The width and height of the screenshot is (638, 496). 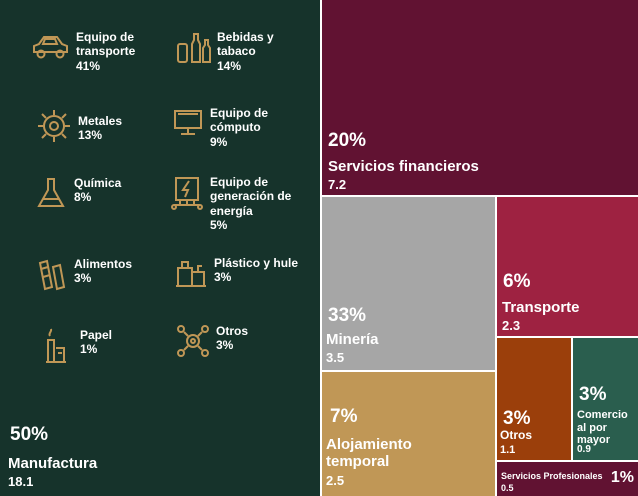 What do you see at coordinates (52, 275) in the screenshot?
I see `food-icon` at bounding box center [52, 275].